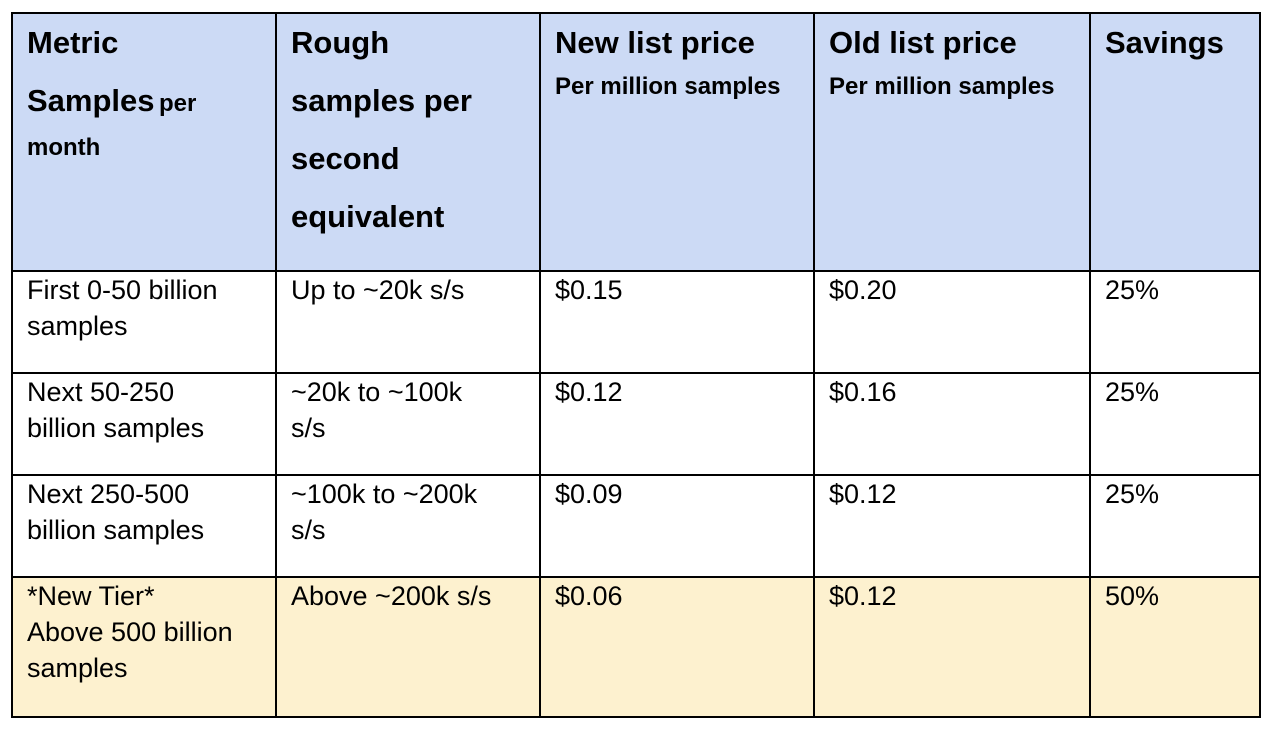  I want to click on old-price-cell: $0.20, so click(952, 322).